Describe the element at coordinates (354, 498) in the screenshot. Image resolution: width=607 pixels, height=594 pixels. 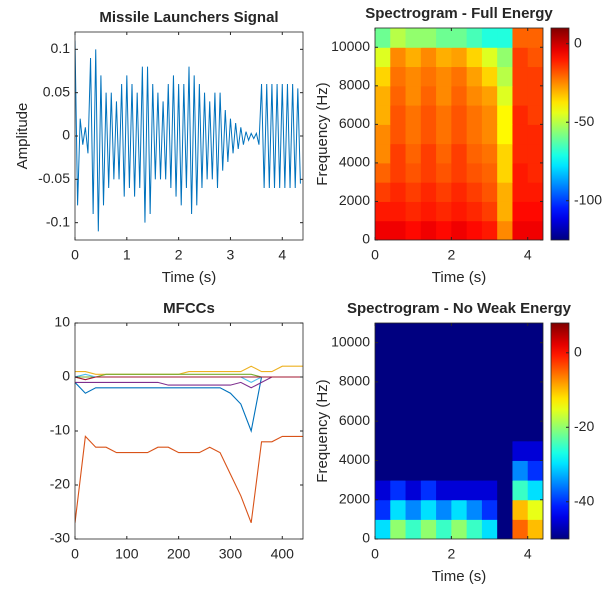
I see `y-tick-label: 2000` at that location.